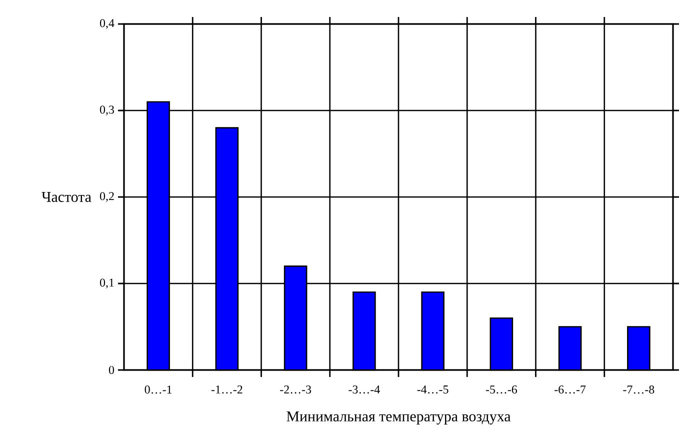  Describe the element at coordinates (107, 24) in the screenshot. I see `y-tick-label: 0,4` at that location.